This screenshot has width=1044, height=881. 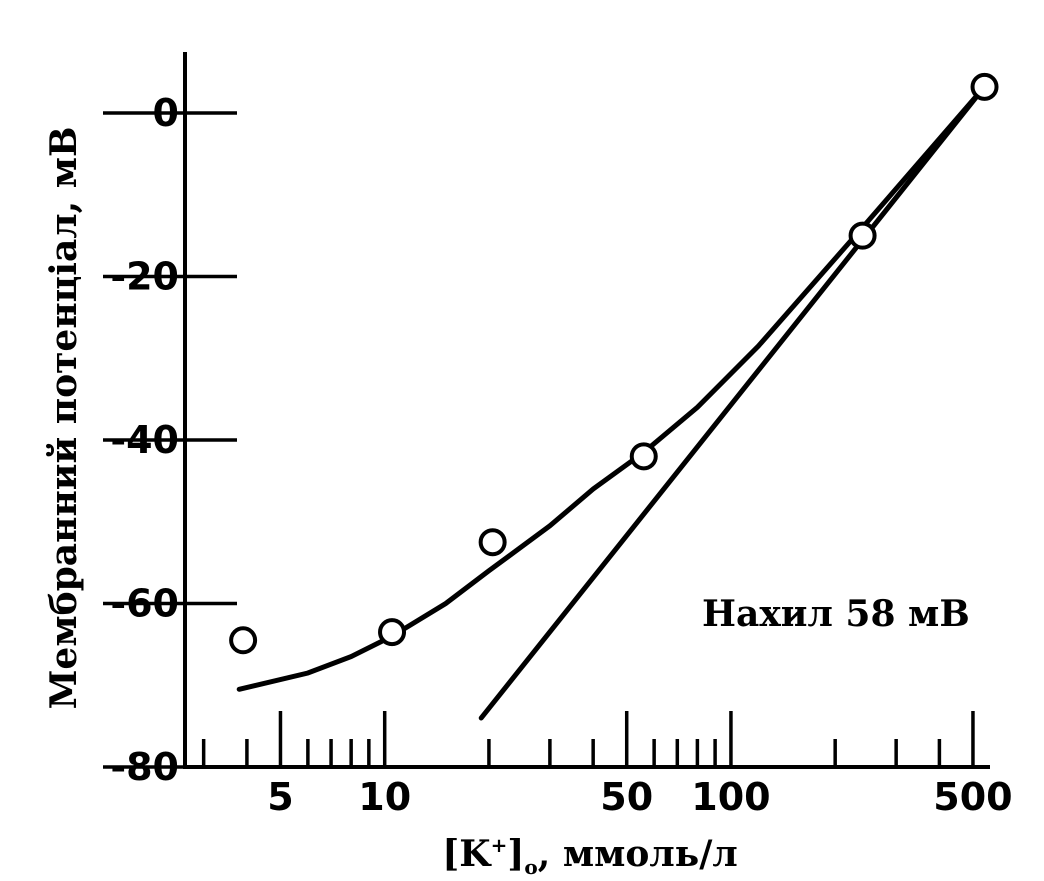 What do you see at coordinates (144, 604) in the screenshot?
I see `y-tick-label: -60` at bounding box center [144, 604].